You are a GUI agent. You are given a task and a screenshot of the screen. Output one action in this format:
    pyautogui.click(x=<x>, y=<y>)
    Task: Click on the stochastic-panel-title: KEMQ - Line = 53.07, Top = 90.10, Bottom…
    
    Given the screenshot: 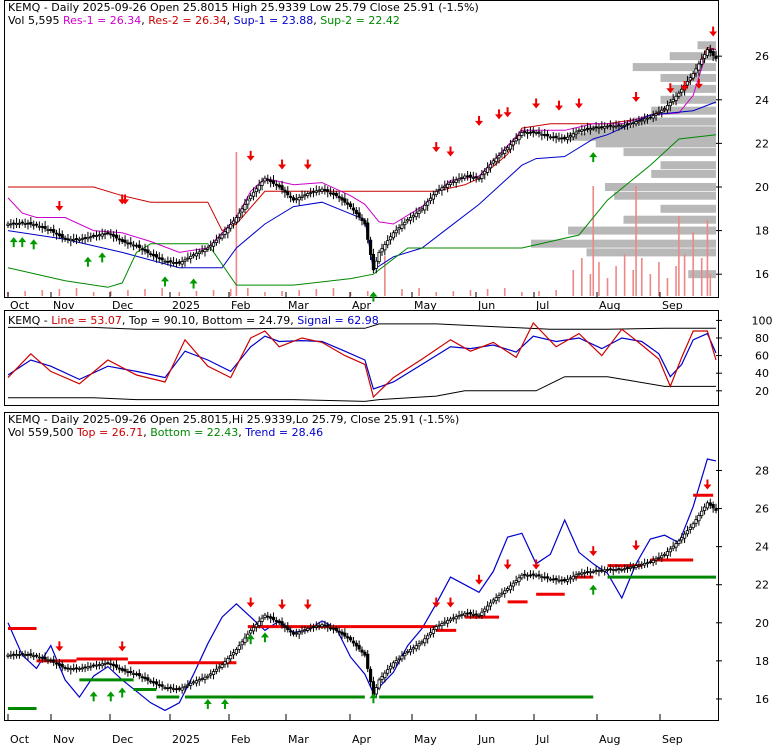 What is the action you would take?
    pyautogui.click(x=193, y=320)
    